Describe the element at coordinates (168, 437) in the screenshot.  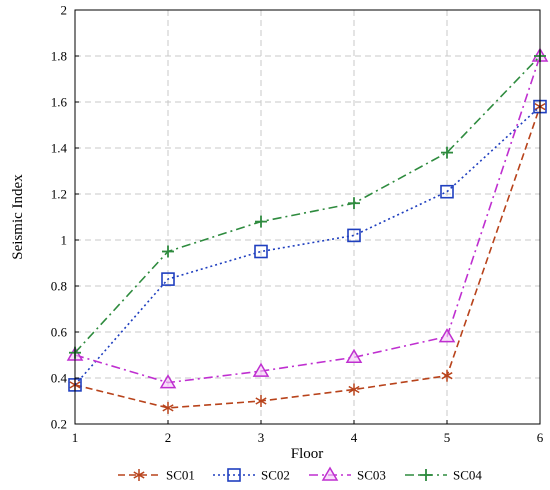
I see `x-tick-label: 2` at that location.